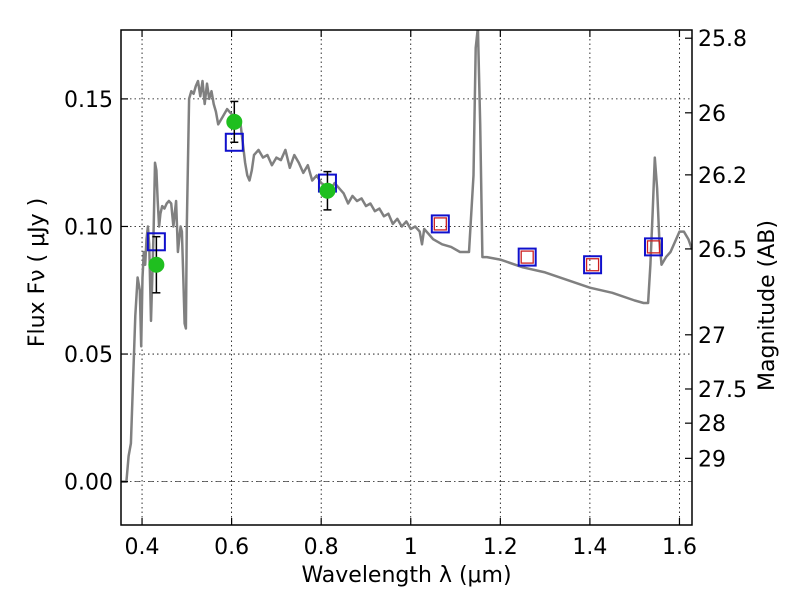 This screenshot has width=800, height=600. Describe the element at coordinates (712, 114) in the screenshot. I see `magnitude-tick-label: 26` at that location.